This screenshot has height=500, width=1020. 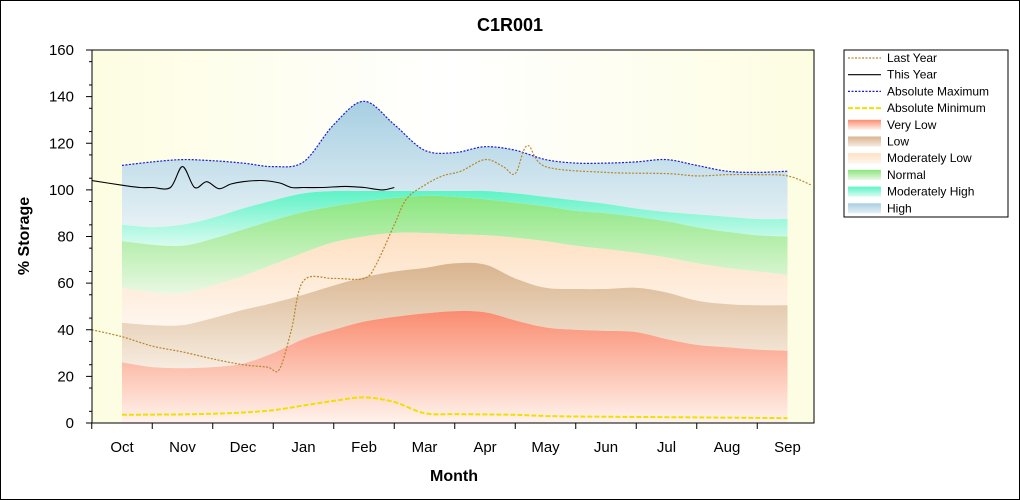 What do you see at coordinates (864, 141) in the screenshot?
I see `legend-swatch-low` at bounding box center [864, 141].